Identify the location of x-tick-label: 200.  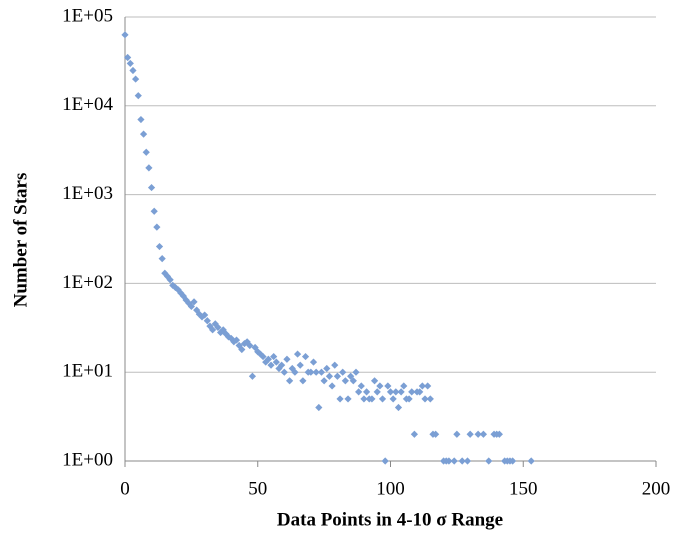
(656, 488).